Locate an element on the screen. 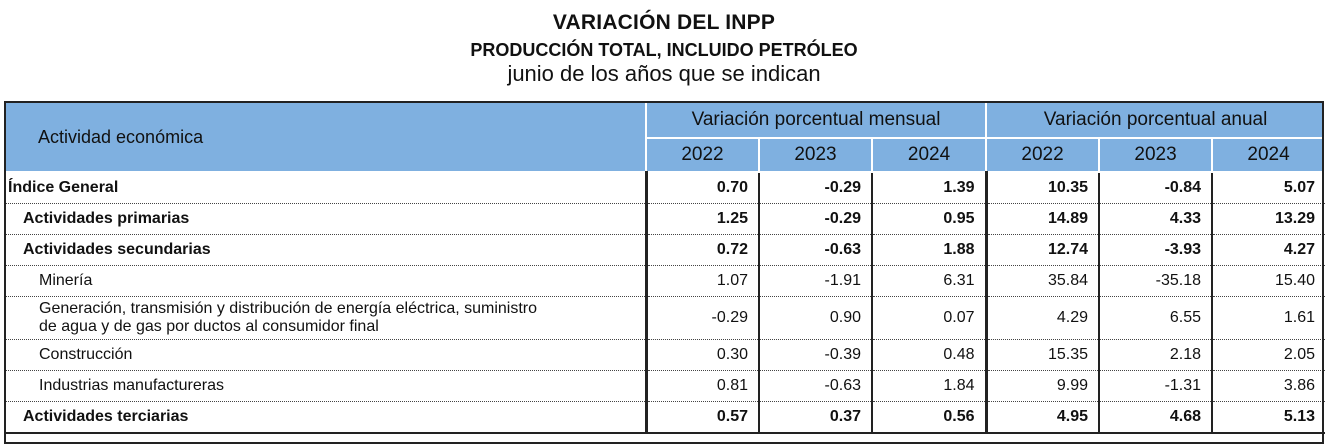 The image size is (1328, 446). header-annual: Variación porcentual anual is located at coordinates (1156, 120).